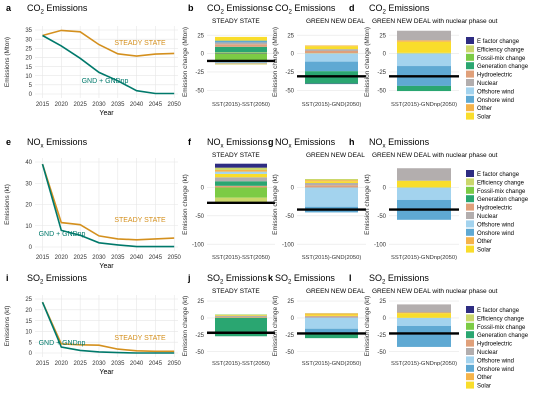  Describe the element at coordinates (34, 142) in the screenshot. I see `line-panel-title-main: NO` at that location.